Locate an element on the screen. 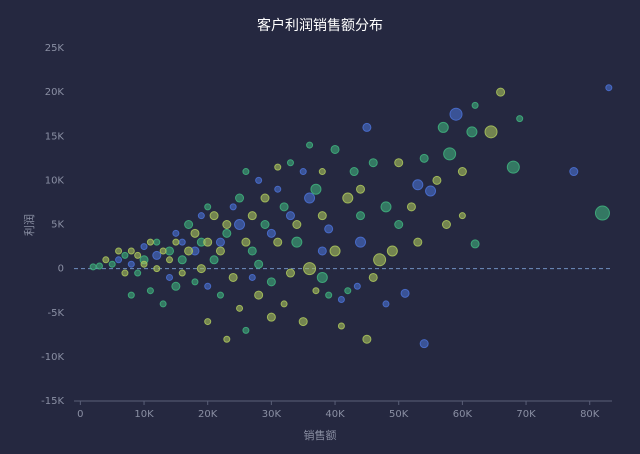 This screenshot has width=640, height=454. x-tick-label: 80K is located at coordinates (590, 414).